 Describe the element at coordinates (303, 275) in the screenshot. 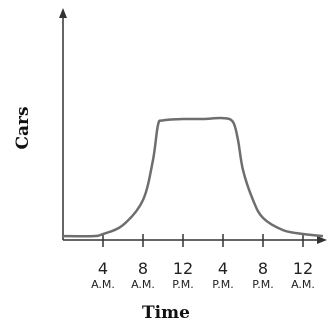

I see `x-tick-label: 12 A.M.` at that location.